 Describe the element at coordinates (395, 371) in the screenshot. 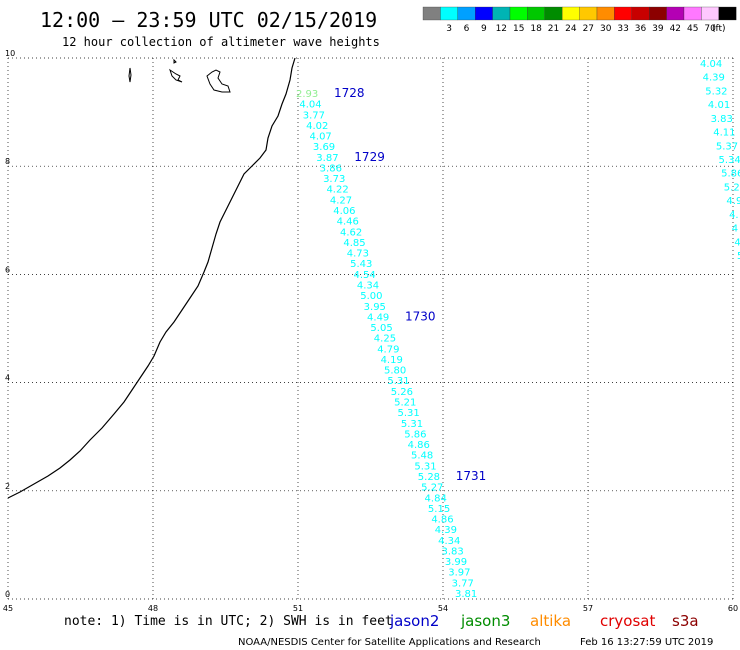

I see `swh-value: 5.80` at that location.